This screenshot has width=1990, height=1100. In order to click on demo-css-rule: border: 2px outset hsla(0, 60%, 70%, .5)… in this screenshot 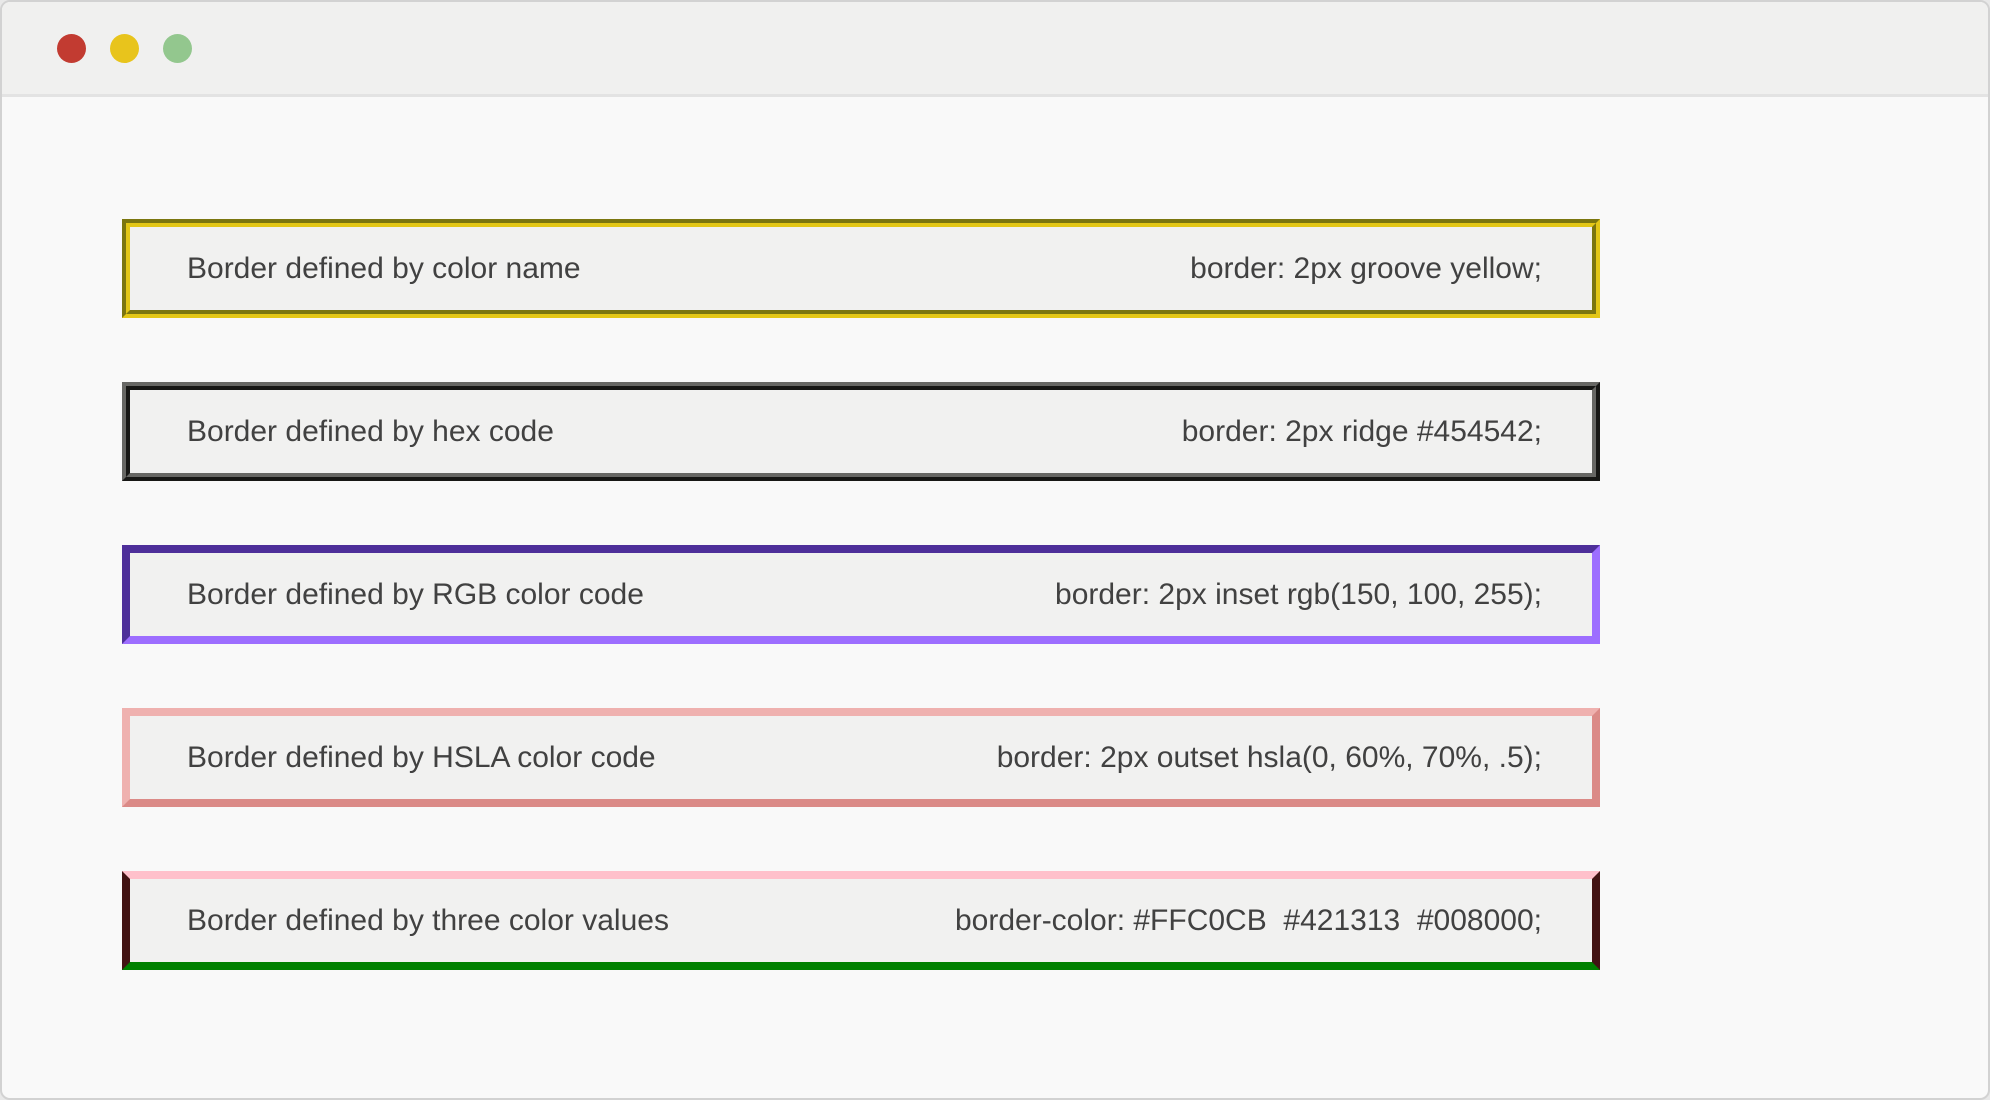, I will do `click(1269, 757)`.